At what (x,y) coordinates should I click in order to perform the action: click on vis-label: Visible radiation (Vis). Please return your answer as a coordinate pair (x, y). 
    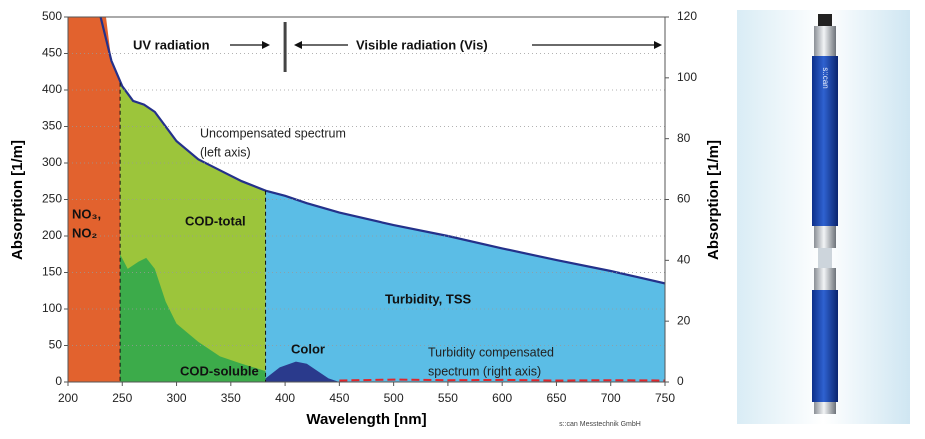
    Looking at the image, I should click on (422, 44).